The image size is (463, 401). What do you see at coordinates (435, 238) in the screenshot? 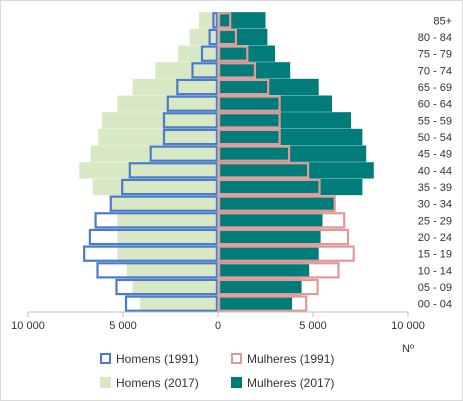
I see `y-category-label: 20 - 24` at bounding box center [435, 238].